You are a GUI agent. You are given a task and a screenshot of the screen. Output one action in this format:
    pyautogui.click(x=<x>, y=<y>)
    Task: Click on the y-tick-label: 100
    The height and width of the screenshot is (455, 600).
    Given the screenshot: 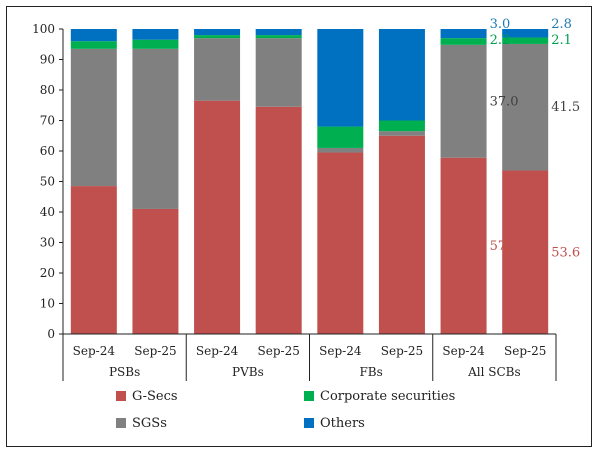 What is the action you would take?
    pyautogui.click(x=43, y=29)
    